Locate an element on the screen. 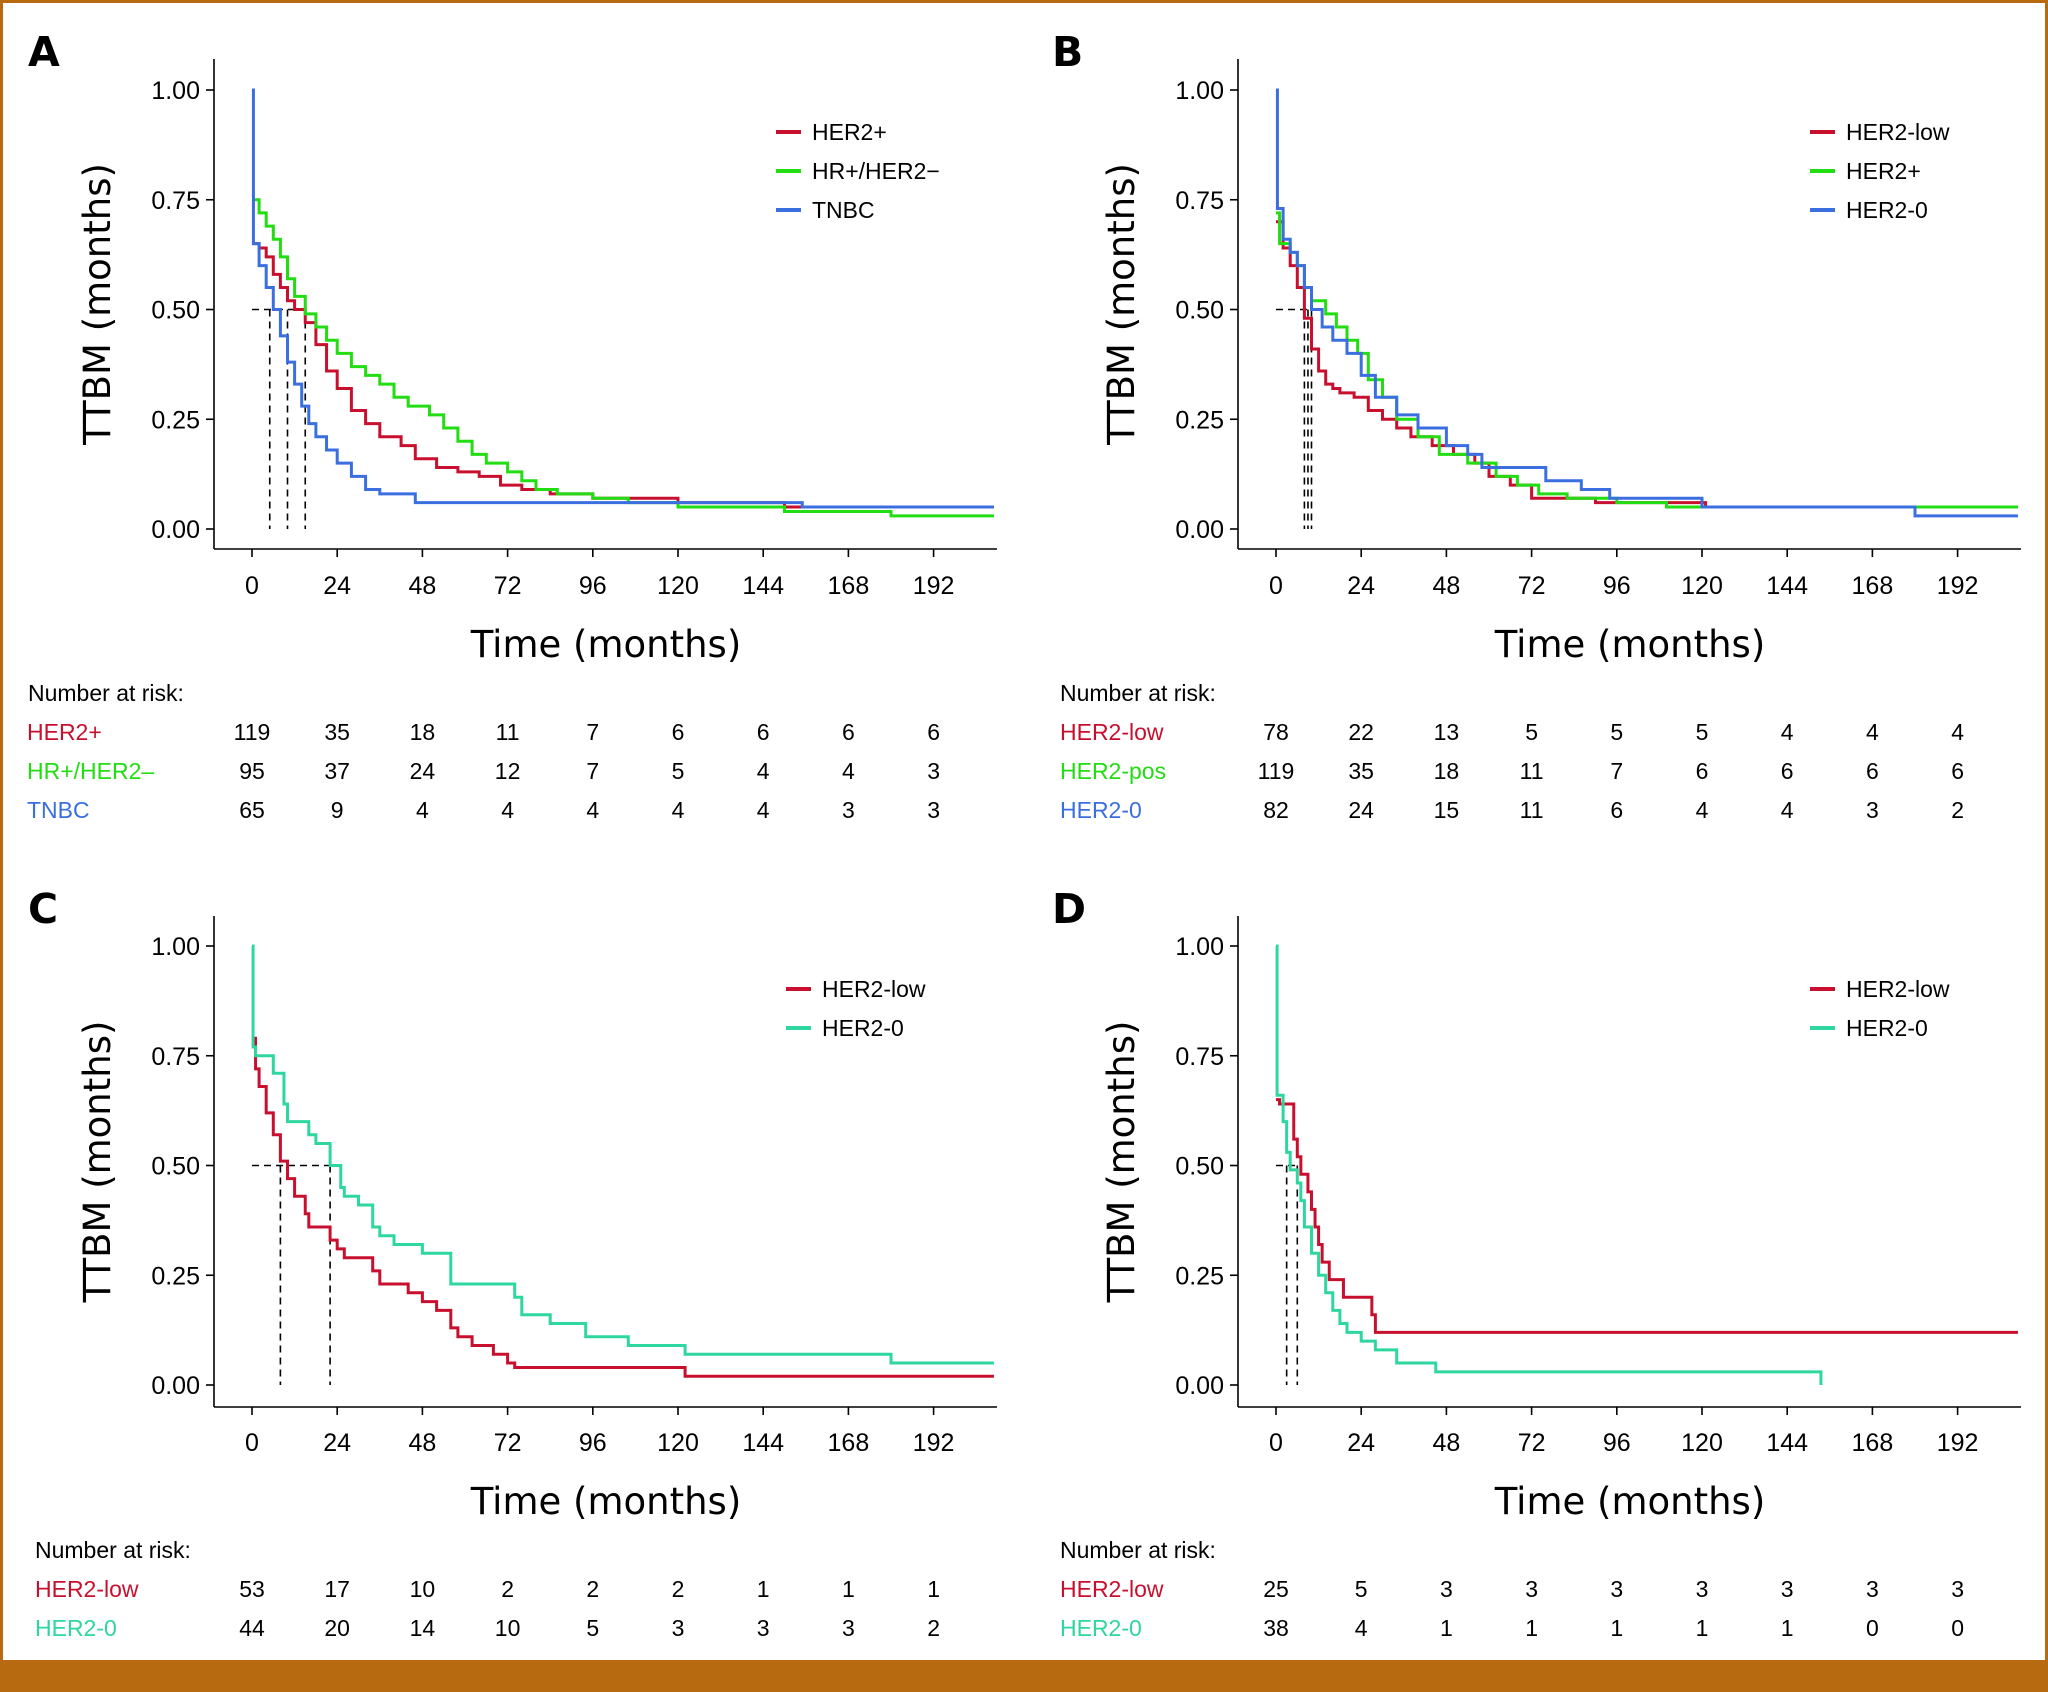 This screenshot has height=1692, width=2048. risk-count: 6 is located at coordinates (1702, 771).